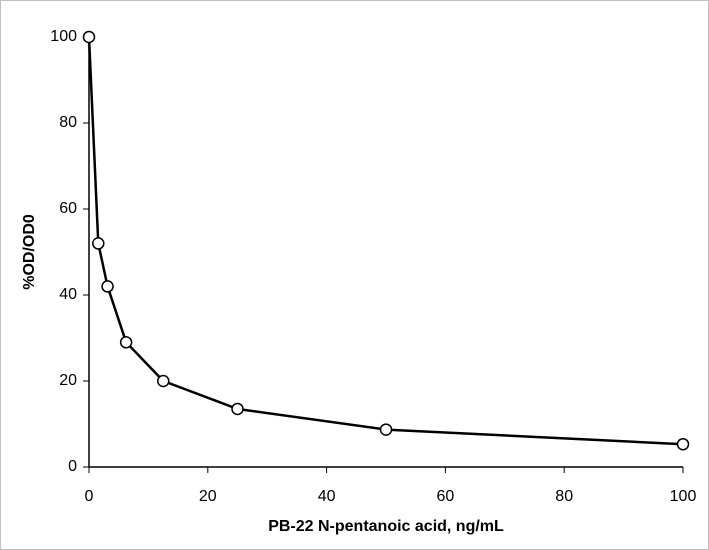 This screenshot has width=709, height=550. Describe the element at coordinates (68, 122) in the screenshot. I see `y-tick-label: 80` at that location.